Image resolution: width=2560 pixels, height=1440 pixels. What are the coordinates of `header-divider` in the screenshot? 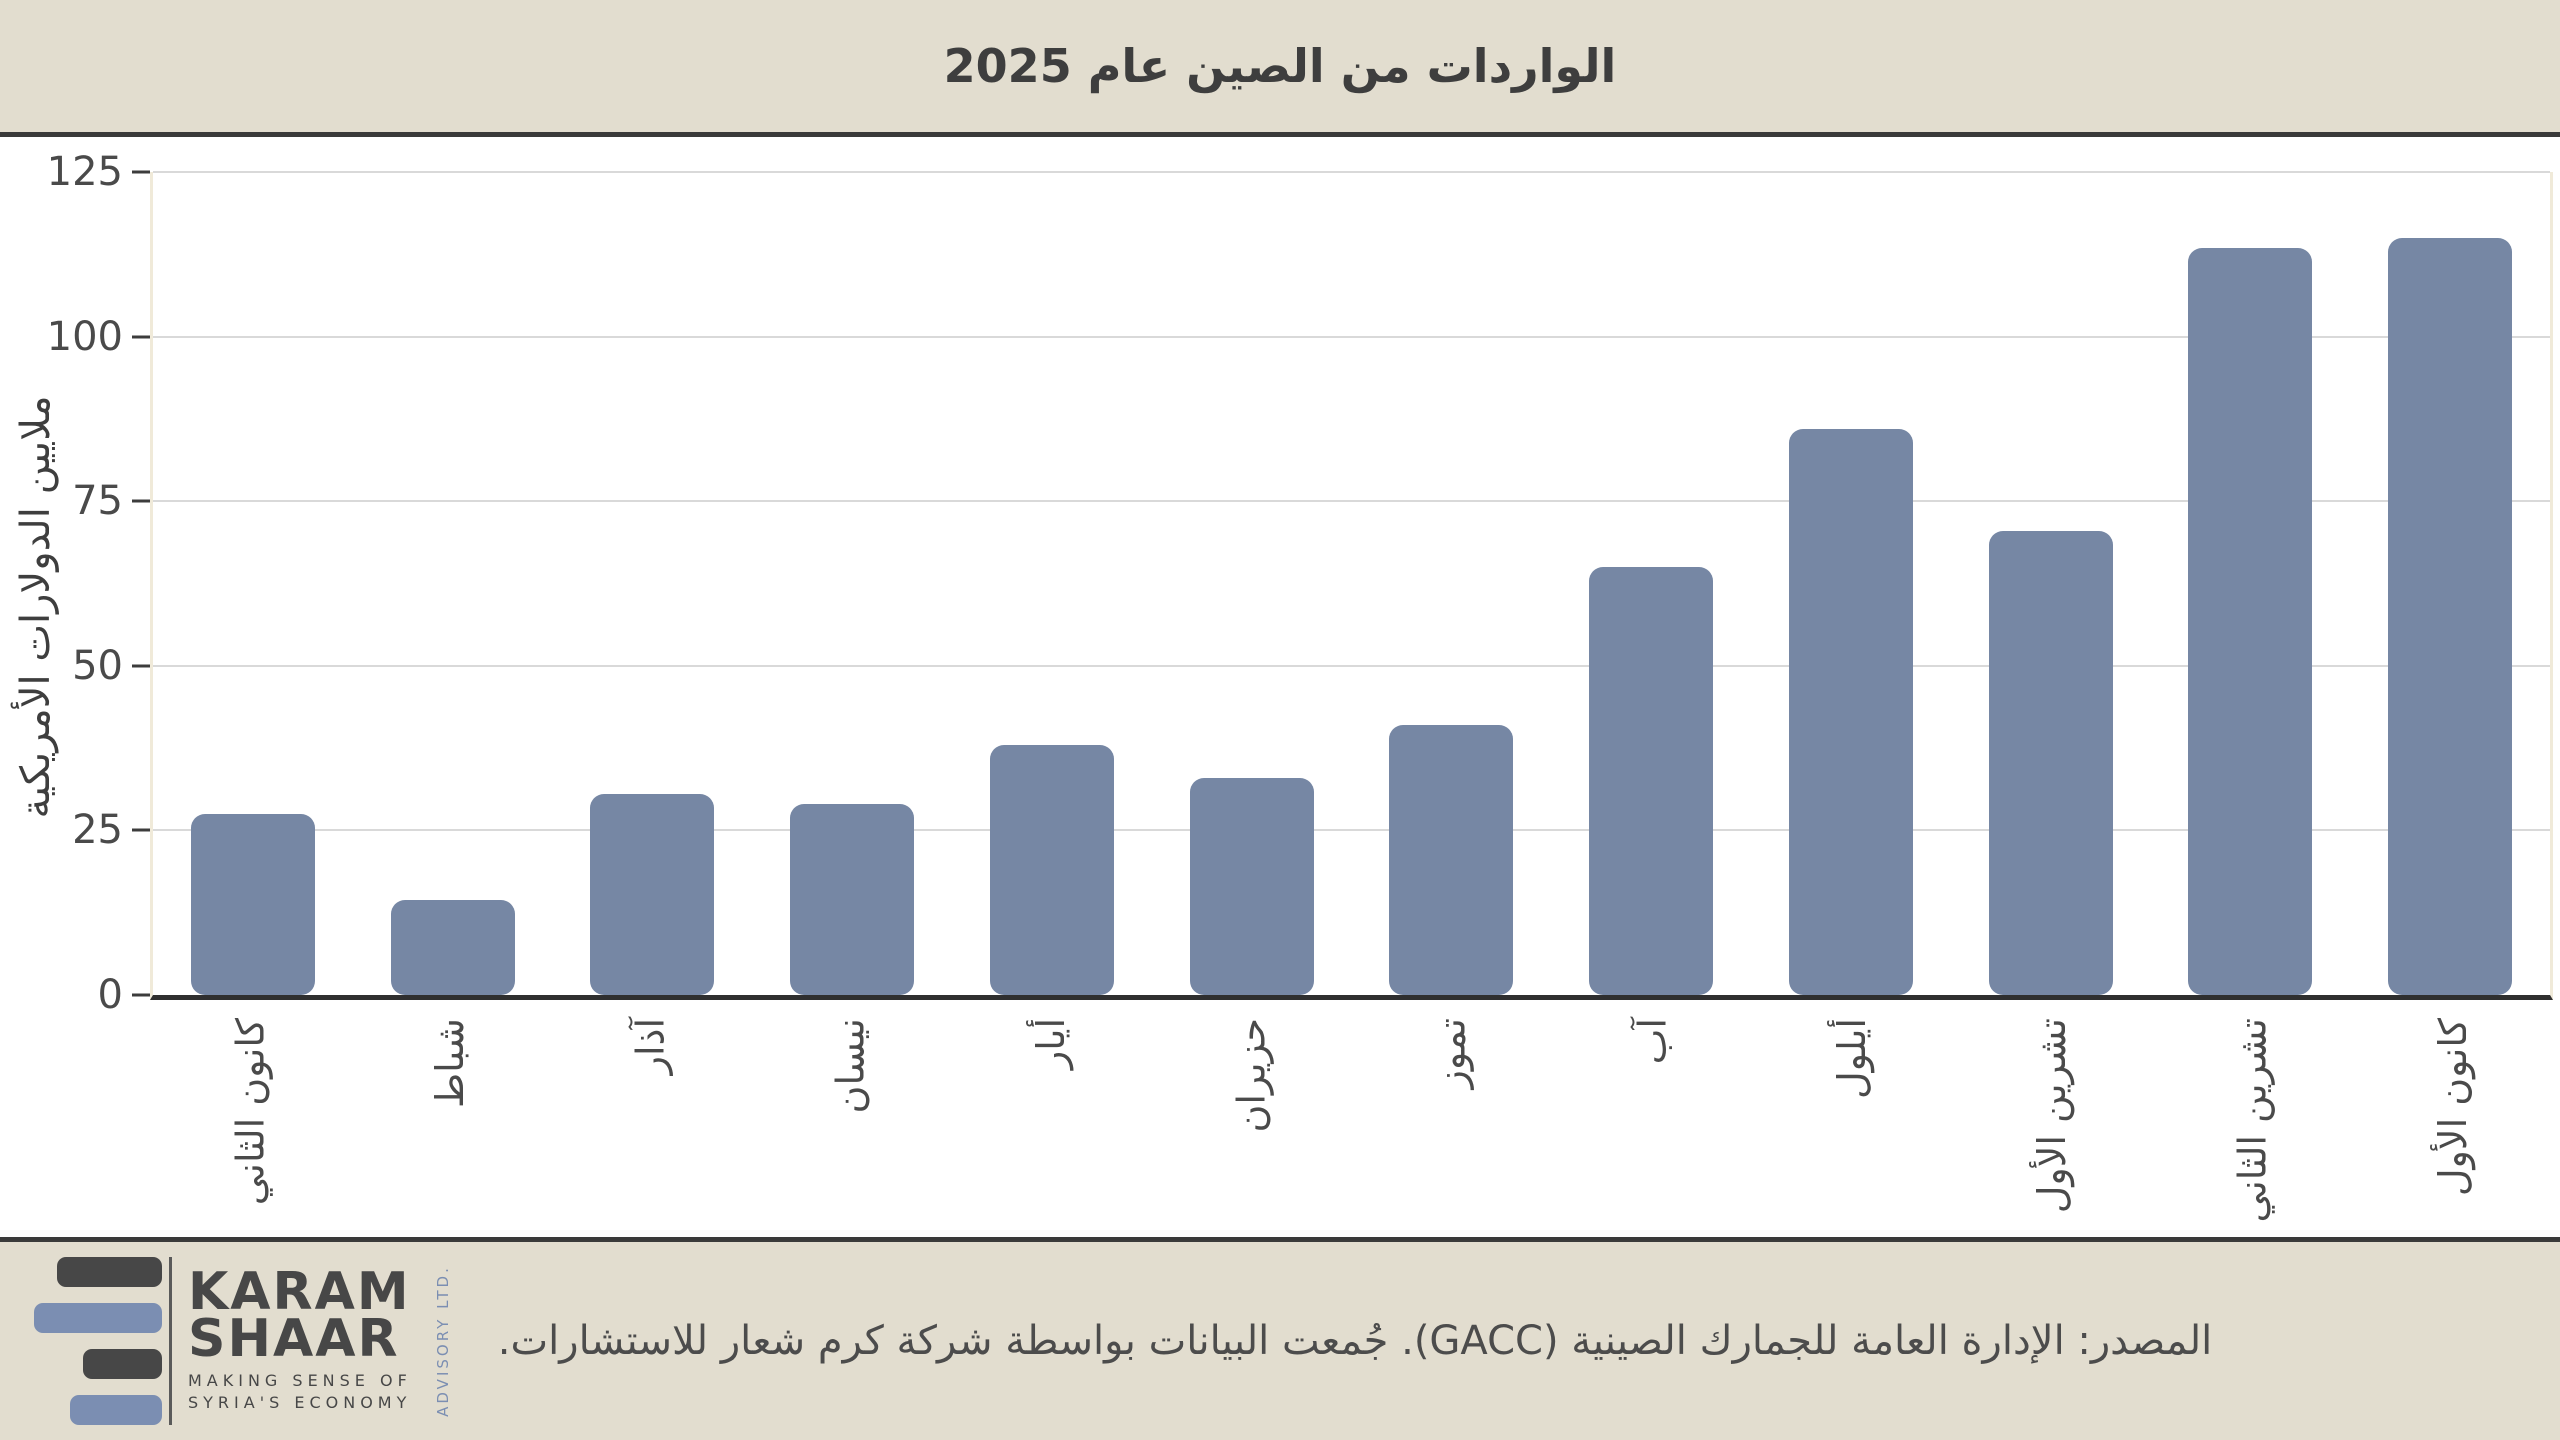 It's located at (1280, 134).